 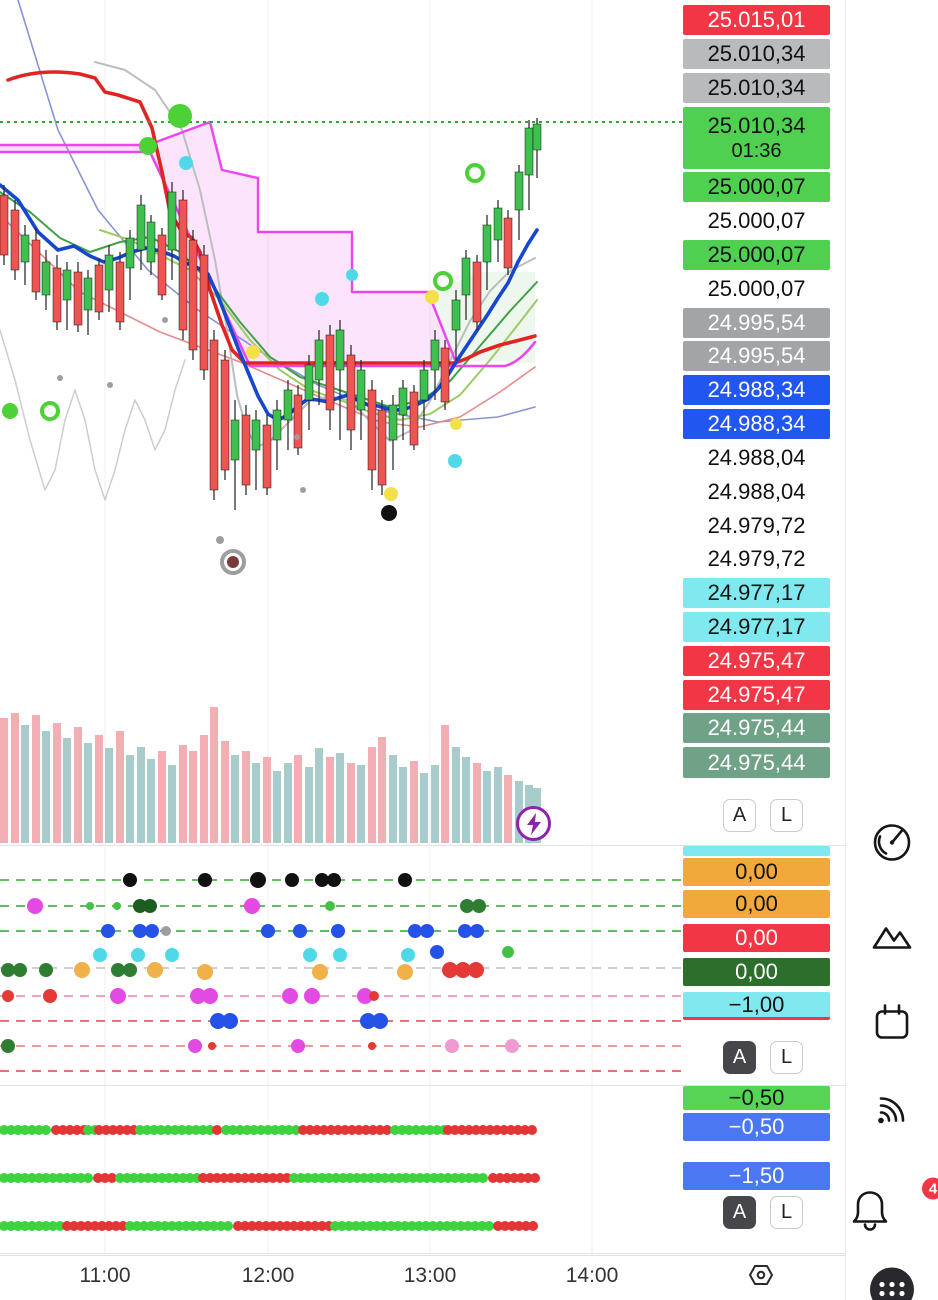 I want to click on calendar-button, so click(x=892, y=1025).